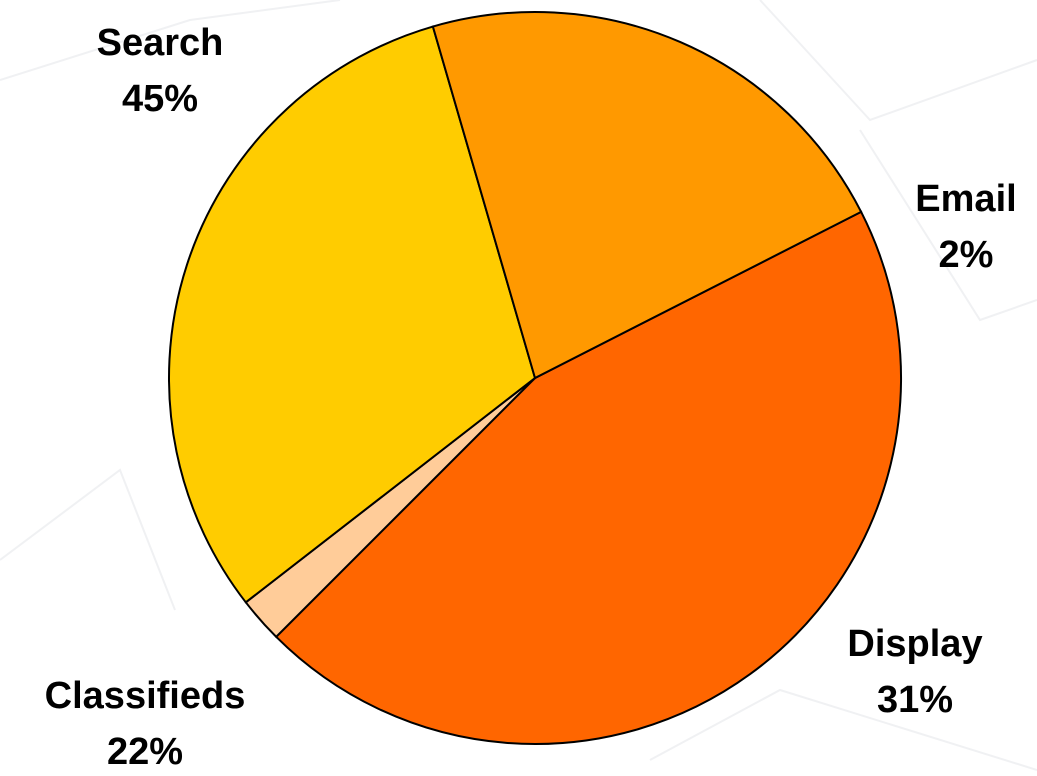 Image resolution: width=1037 pixels, height=776 pixels. Describe the element at coordinates (914, 644) in the screenshot. I see `slice-name-display: Display` at that location.